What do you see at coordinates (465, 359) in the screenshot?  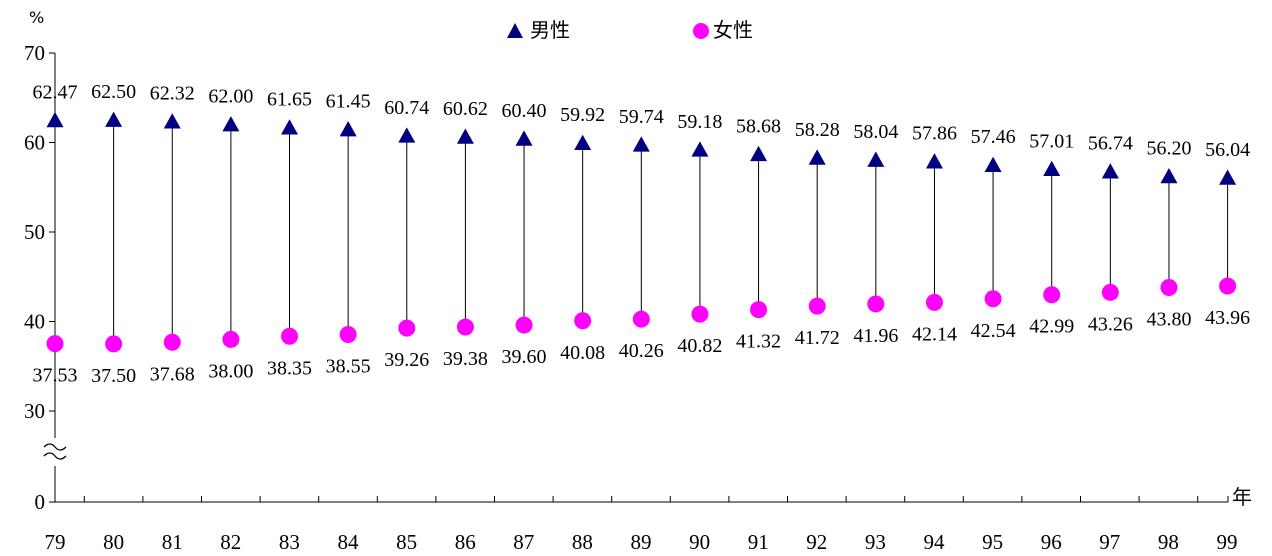 I see `female-data-label: 39.38` at bounding box center [465, 359].